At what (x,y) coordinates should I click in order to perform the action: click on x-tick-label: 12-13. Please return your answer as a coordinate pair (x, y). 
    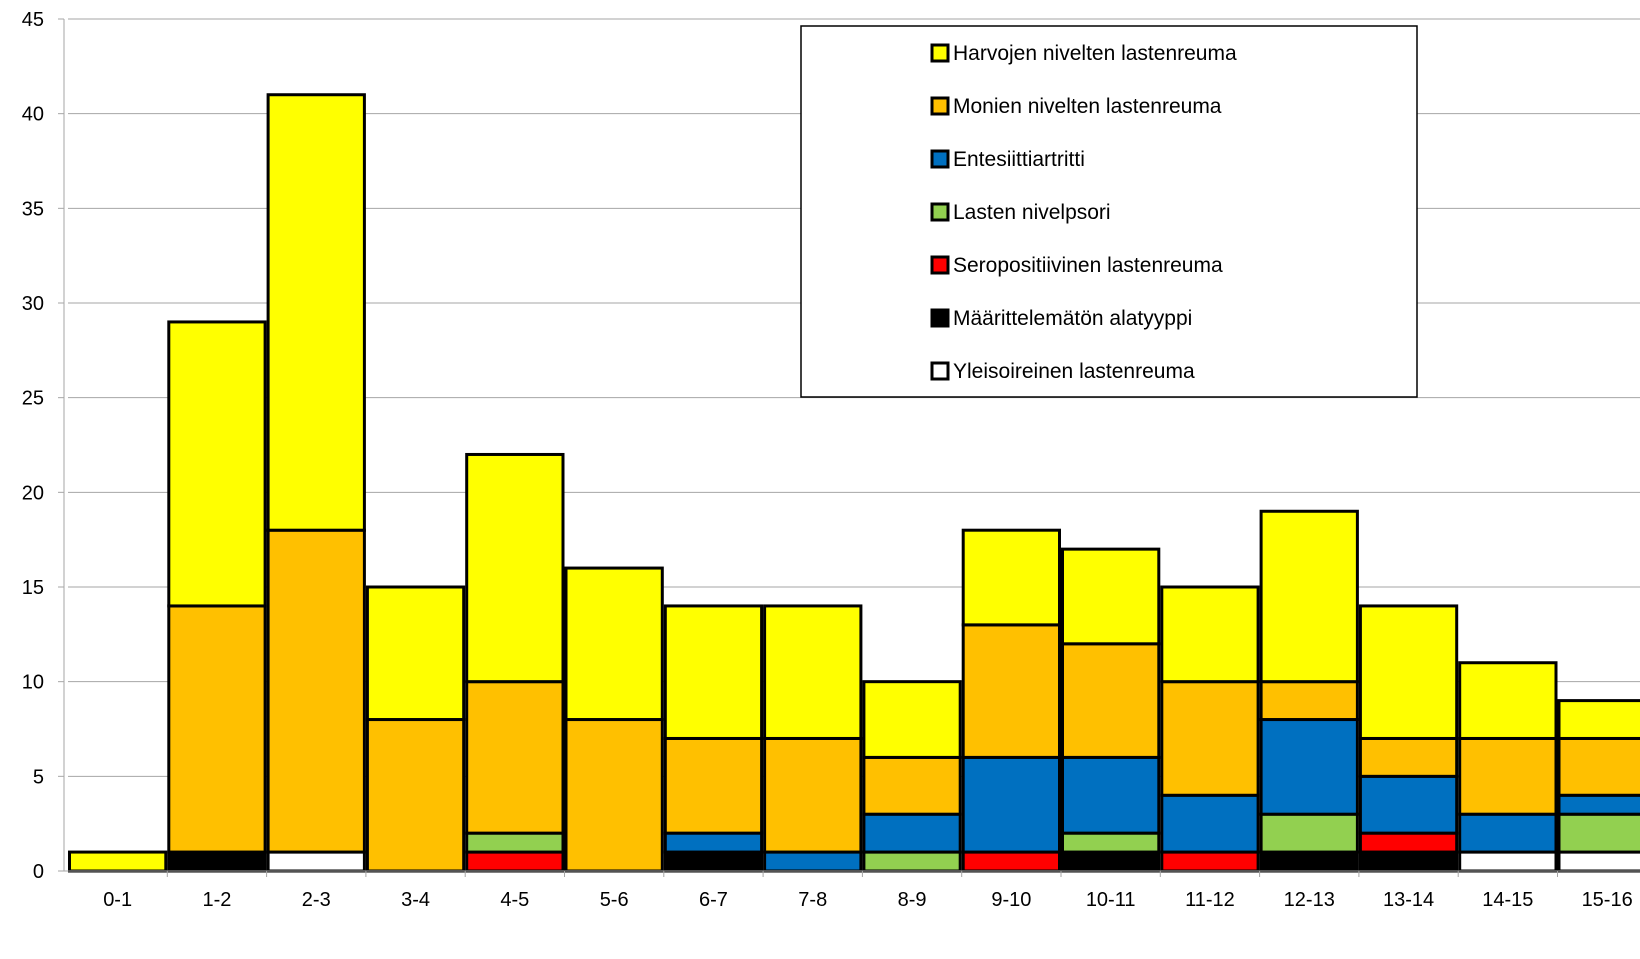
    Looking at the image, I should click on (1309, 900).